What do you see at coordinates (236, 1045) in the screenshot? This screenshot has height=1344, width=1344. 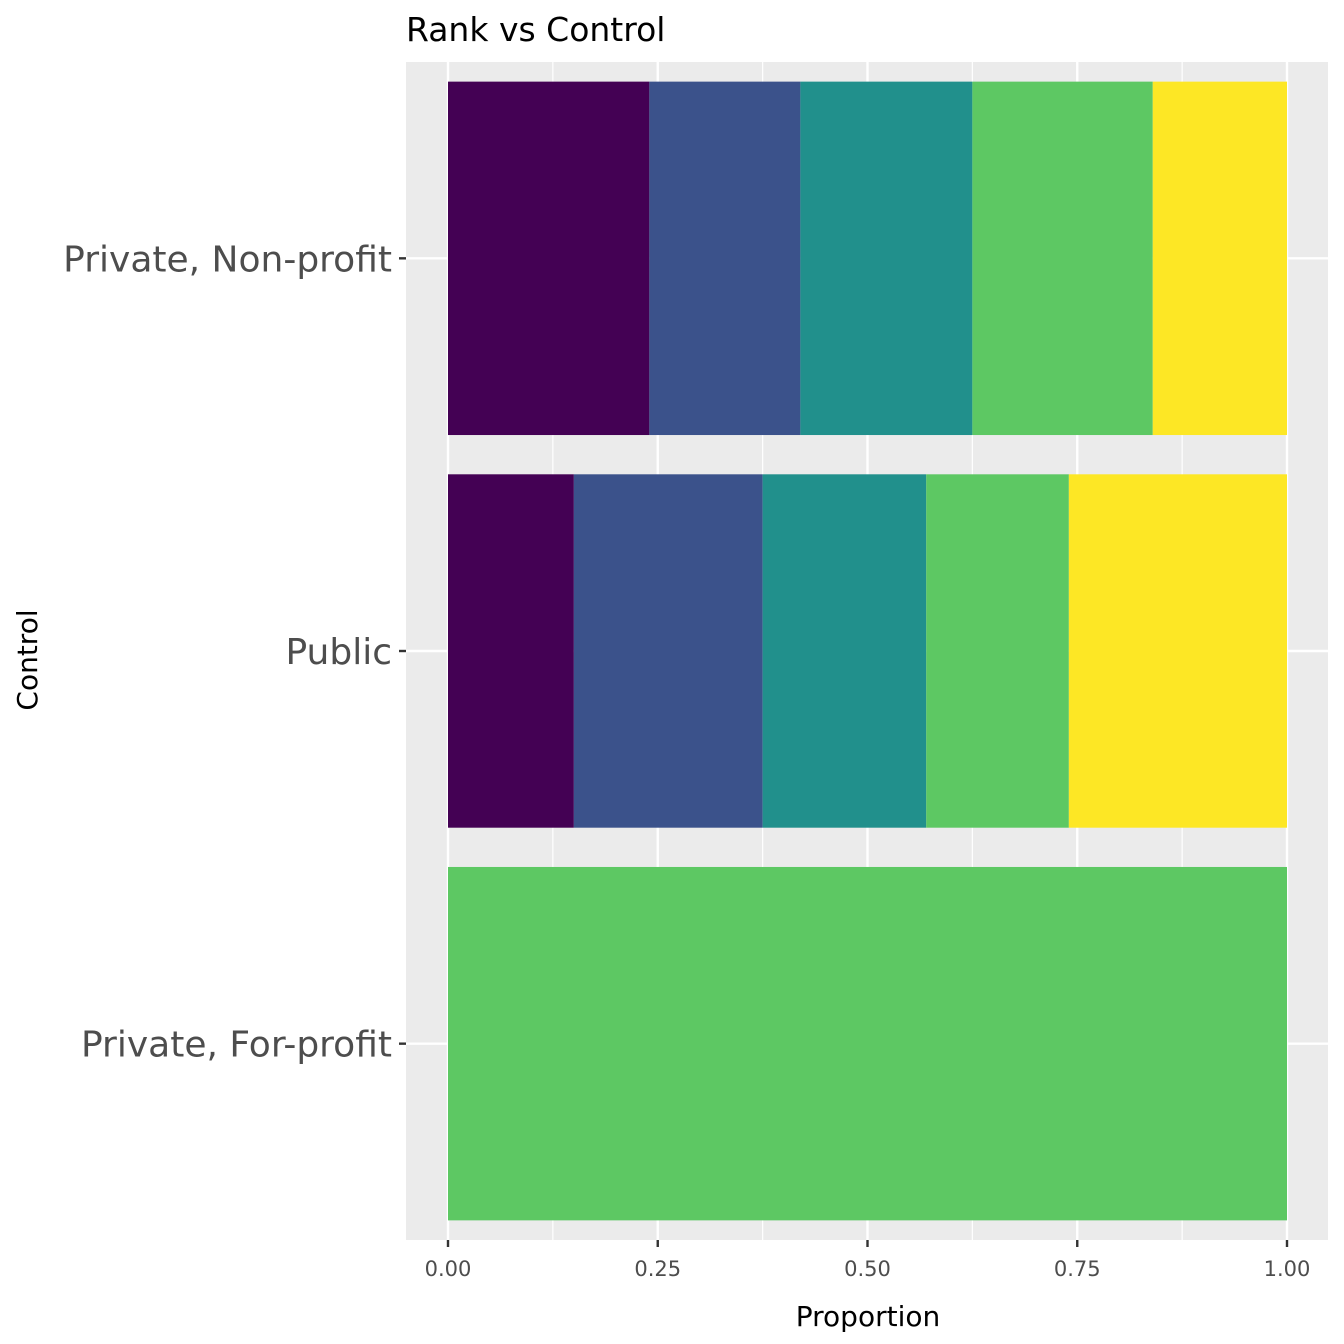 I see `y-tick-label: Private, For-profit` at bounding box center [236, 1045].